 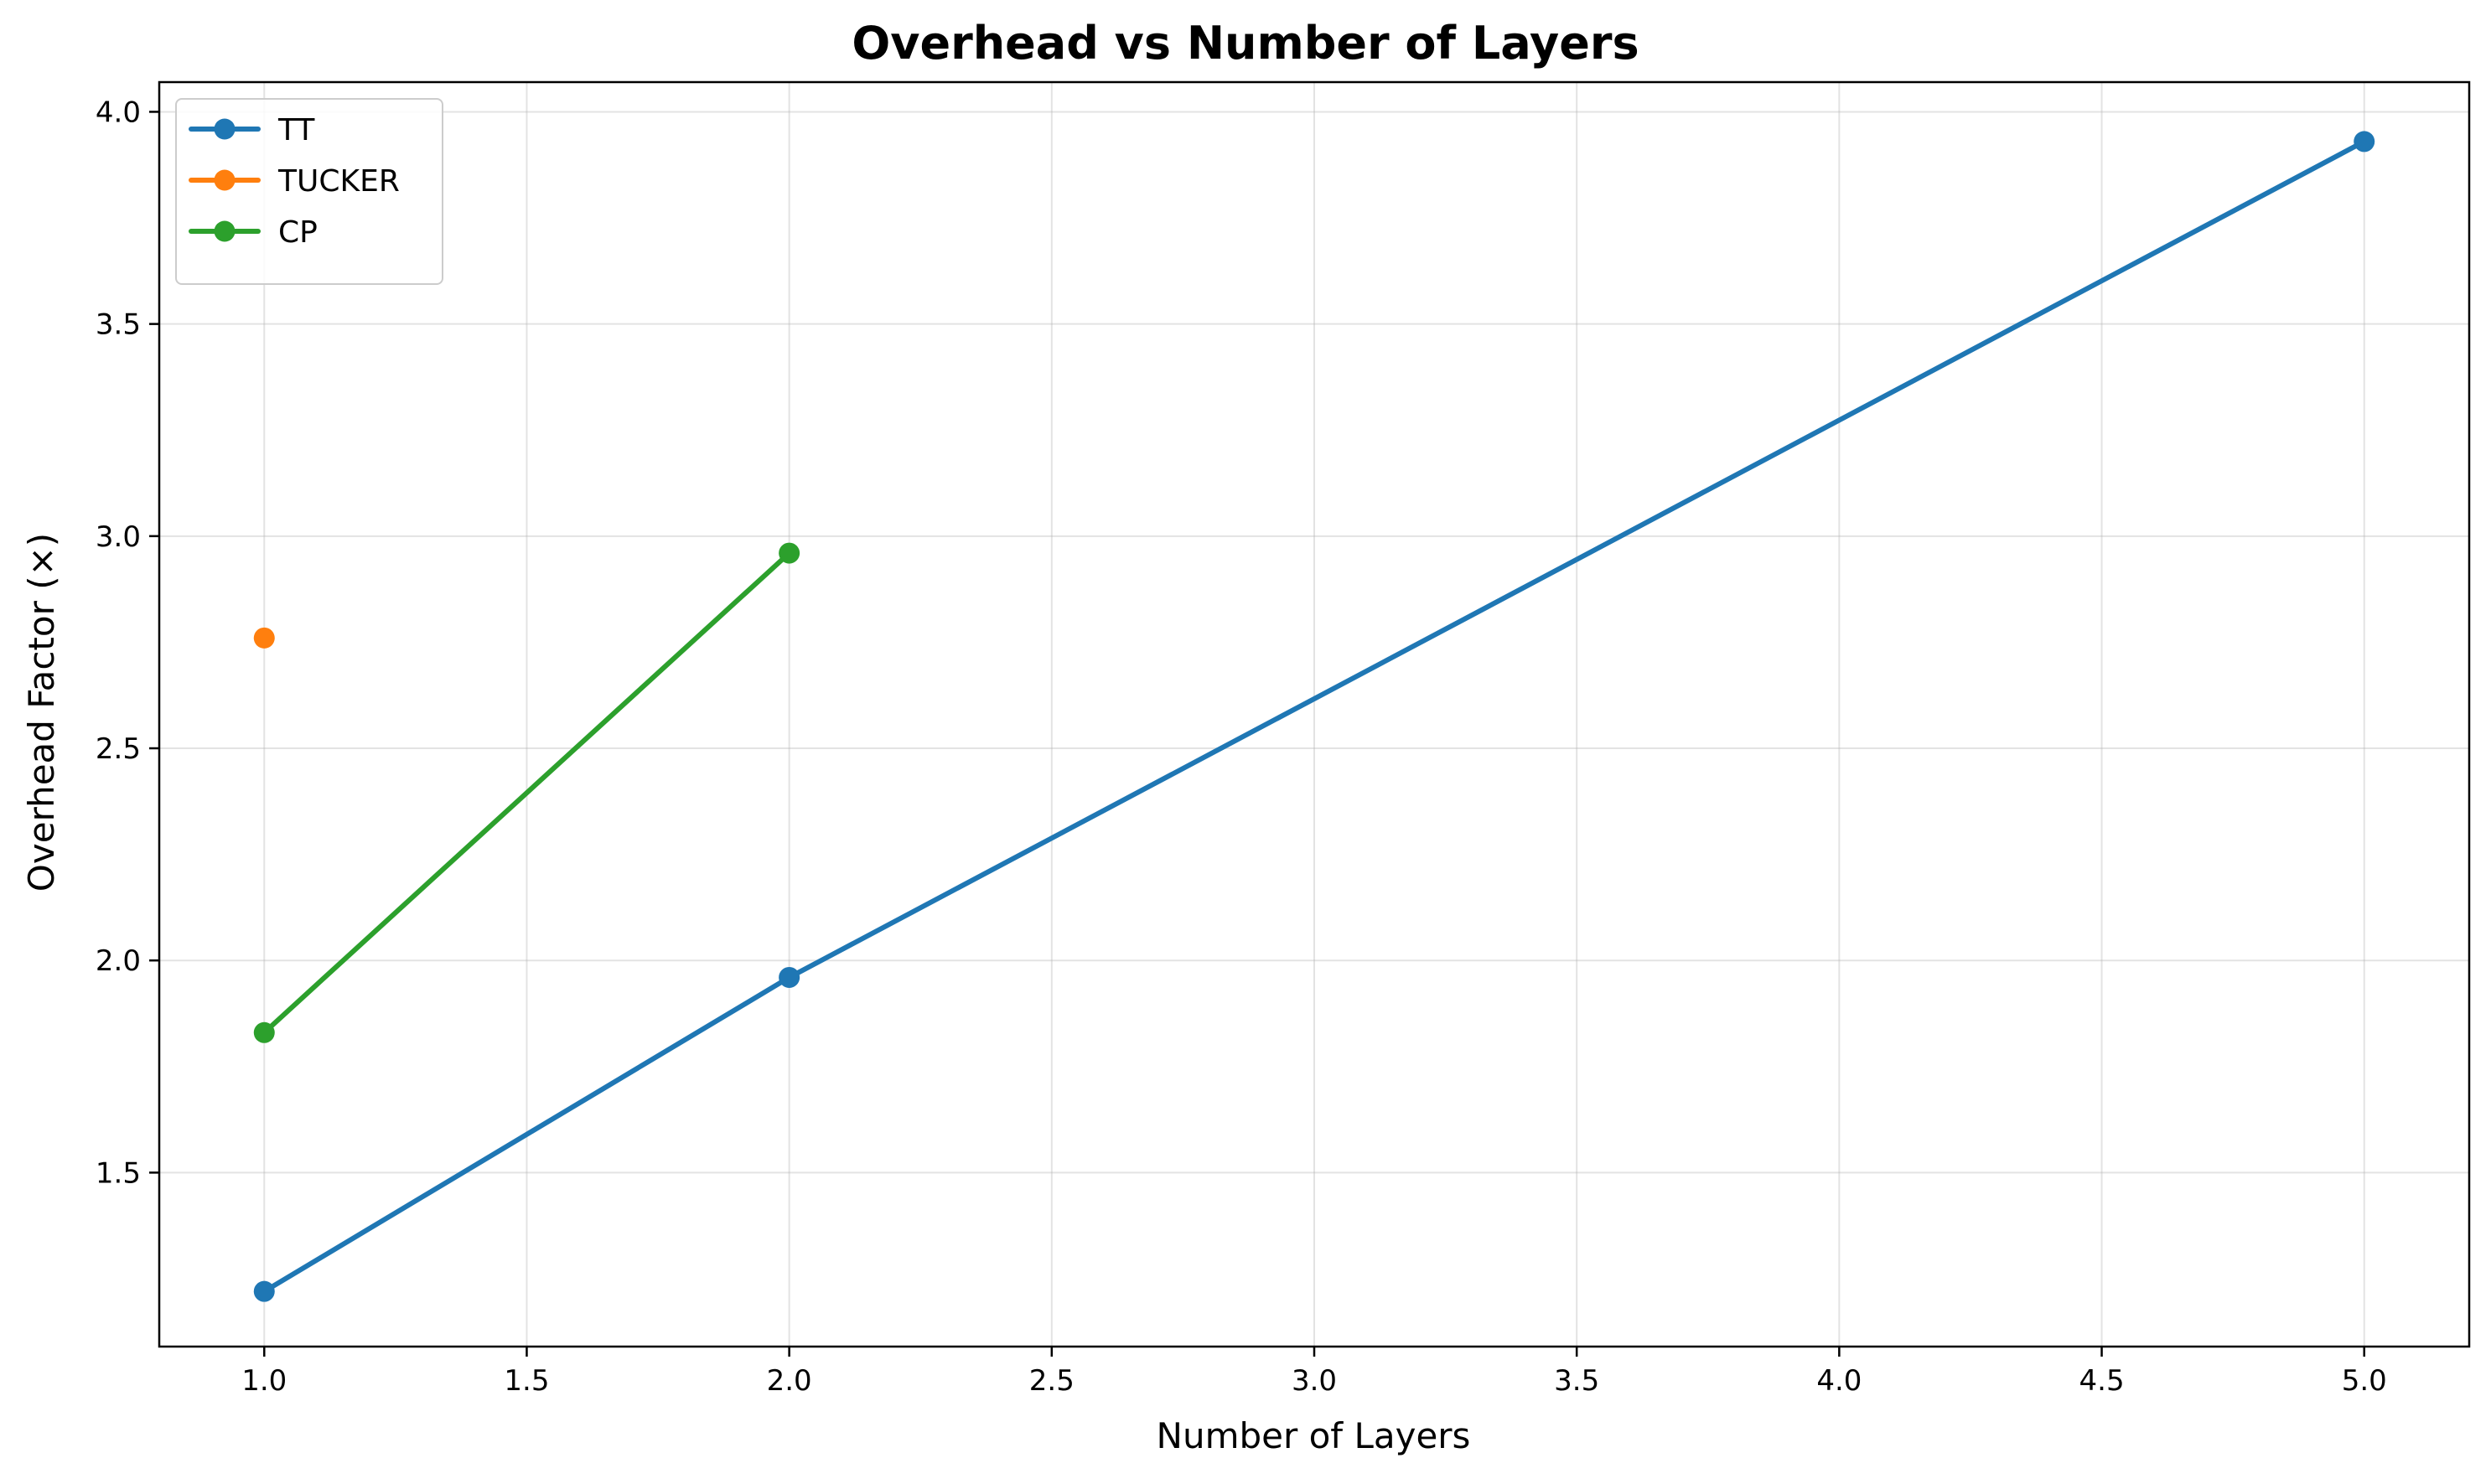 What do you see at coordinates (298, 233) in the screenshot?
I see `legend-label-cp: CP` at bounding box center [298, 233].